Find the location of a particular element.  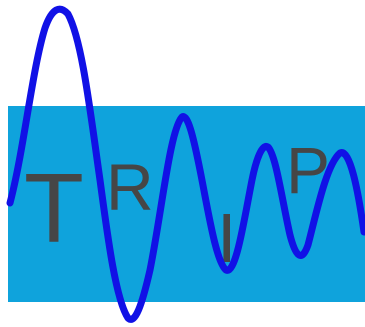

logo-letter-t: T is located at coordinates (54, 208).